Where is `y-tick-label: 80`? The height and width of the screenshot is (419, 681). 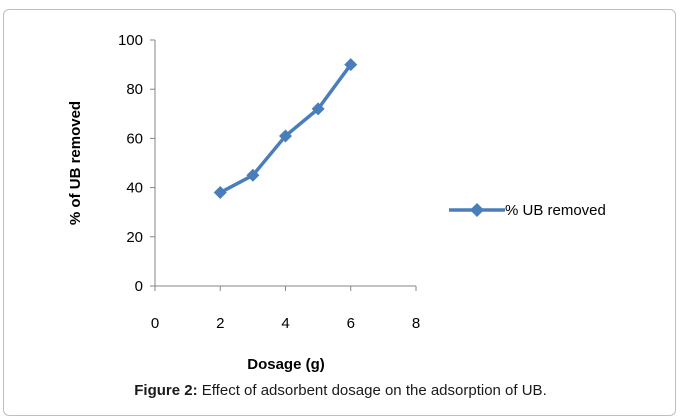
y-tick-label: 80 is located at coordinates (134, 89).